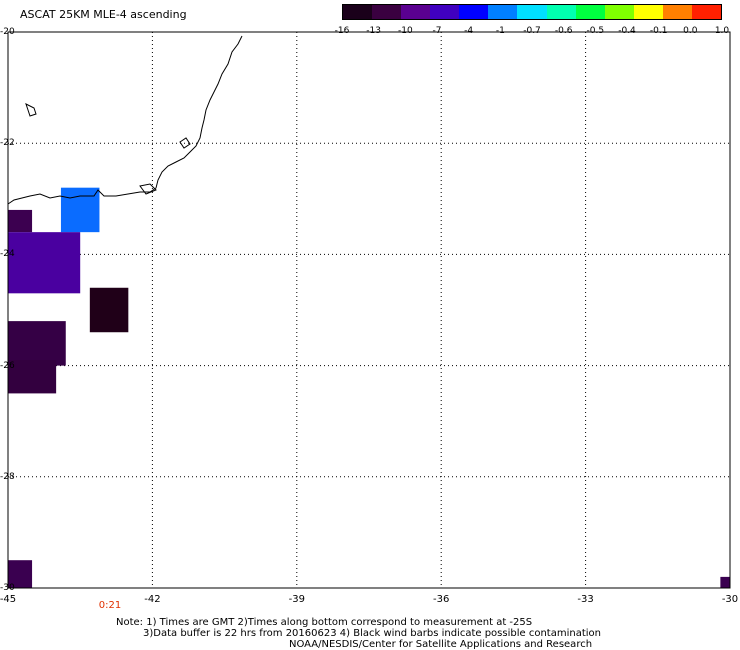 The height and width of the screenshot is (650, 740). Describe the element at coordinates (690, 31) in the screenshot. I see `color-scale-tick-label: 0.0` at that location.